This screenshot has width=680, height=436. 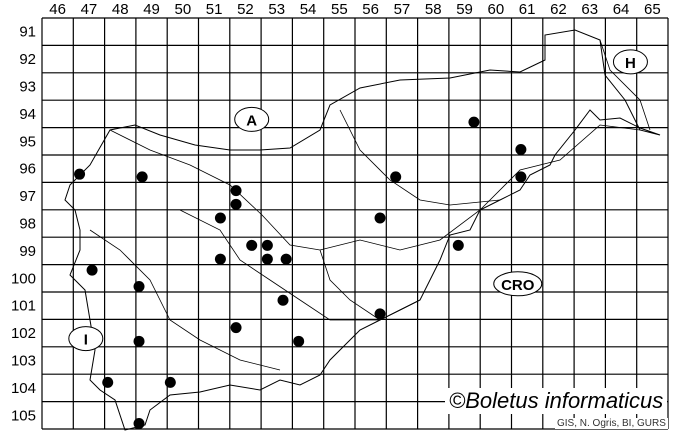 I want to click on column-label: 54, so click(x=308, y=9).